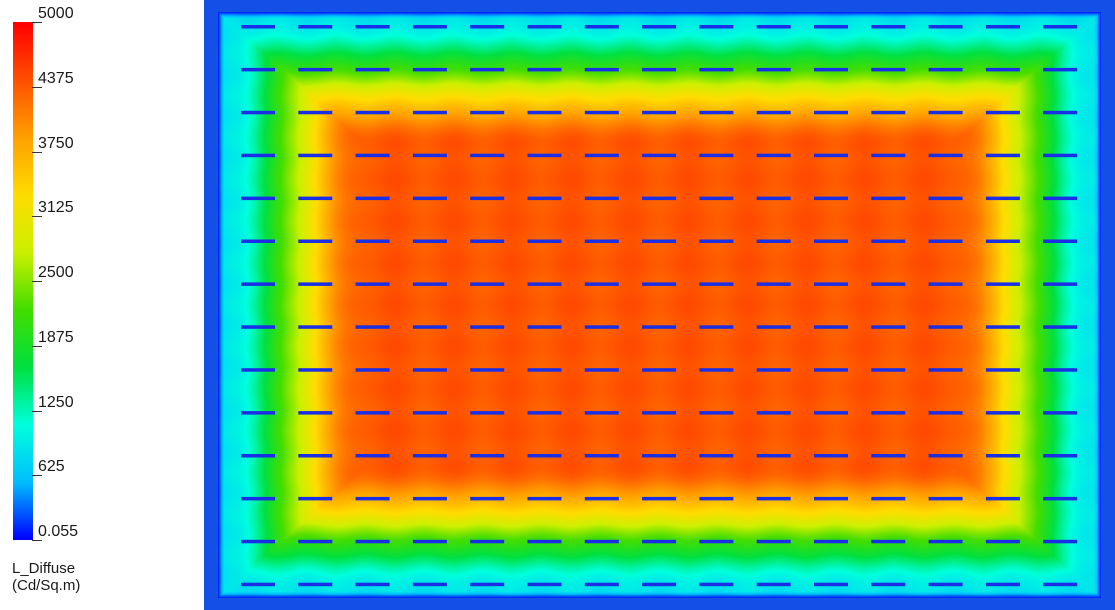  Describe the element at coordinates (56, 78) in the screenshot. I see `colorbar-tick-label: 4375` at that location.